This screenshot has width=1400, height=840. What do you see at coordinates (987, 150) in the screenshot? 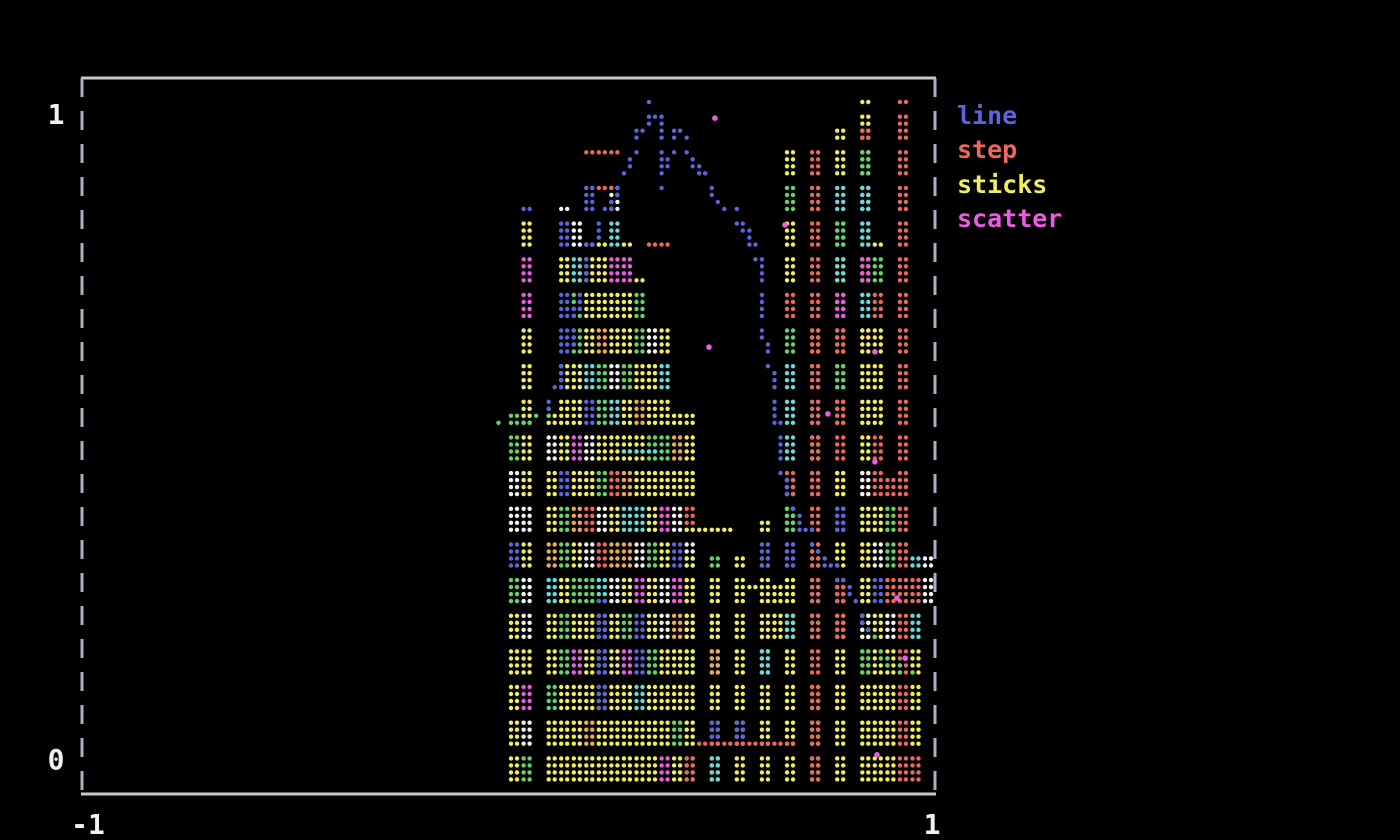
I see `legend-item-step: step` at bounding box center [987, 150].